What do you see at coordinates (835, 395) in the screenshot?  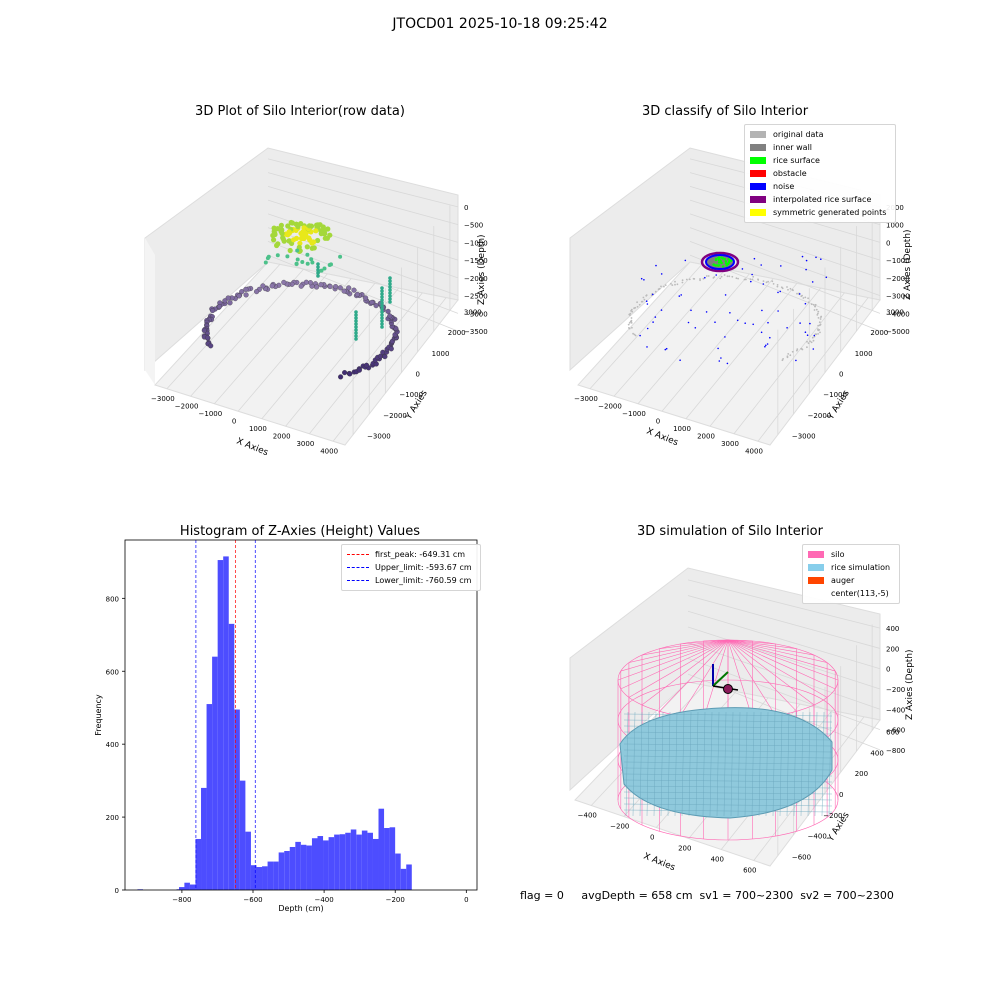 I see `p2-y-tick: −1000` at bounding box center [835, 395].